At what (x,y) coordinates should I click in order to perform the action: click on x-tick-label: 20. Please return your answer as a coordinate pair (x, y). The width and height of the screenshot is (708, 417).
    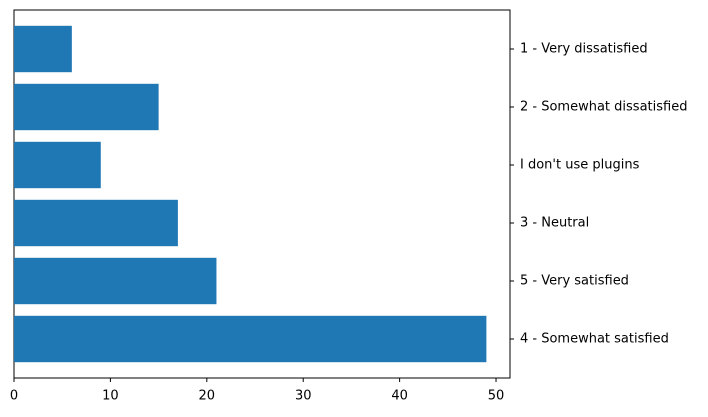
    Looking at the image, I should click on (207, 396).